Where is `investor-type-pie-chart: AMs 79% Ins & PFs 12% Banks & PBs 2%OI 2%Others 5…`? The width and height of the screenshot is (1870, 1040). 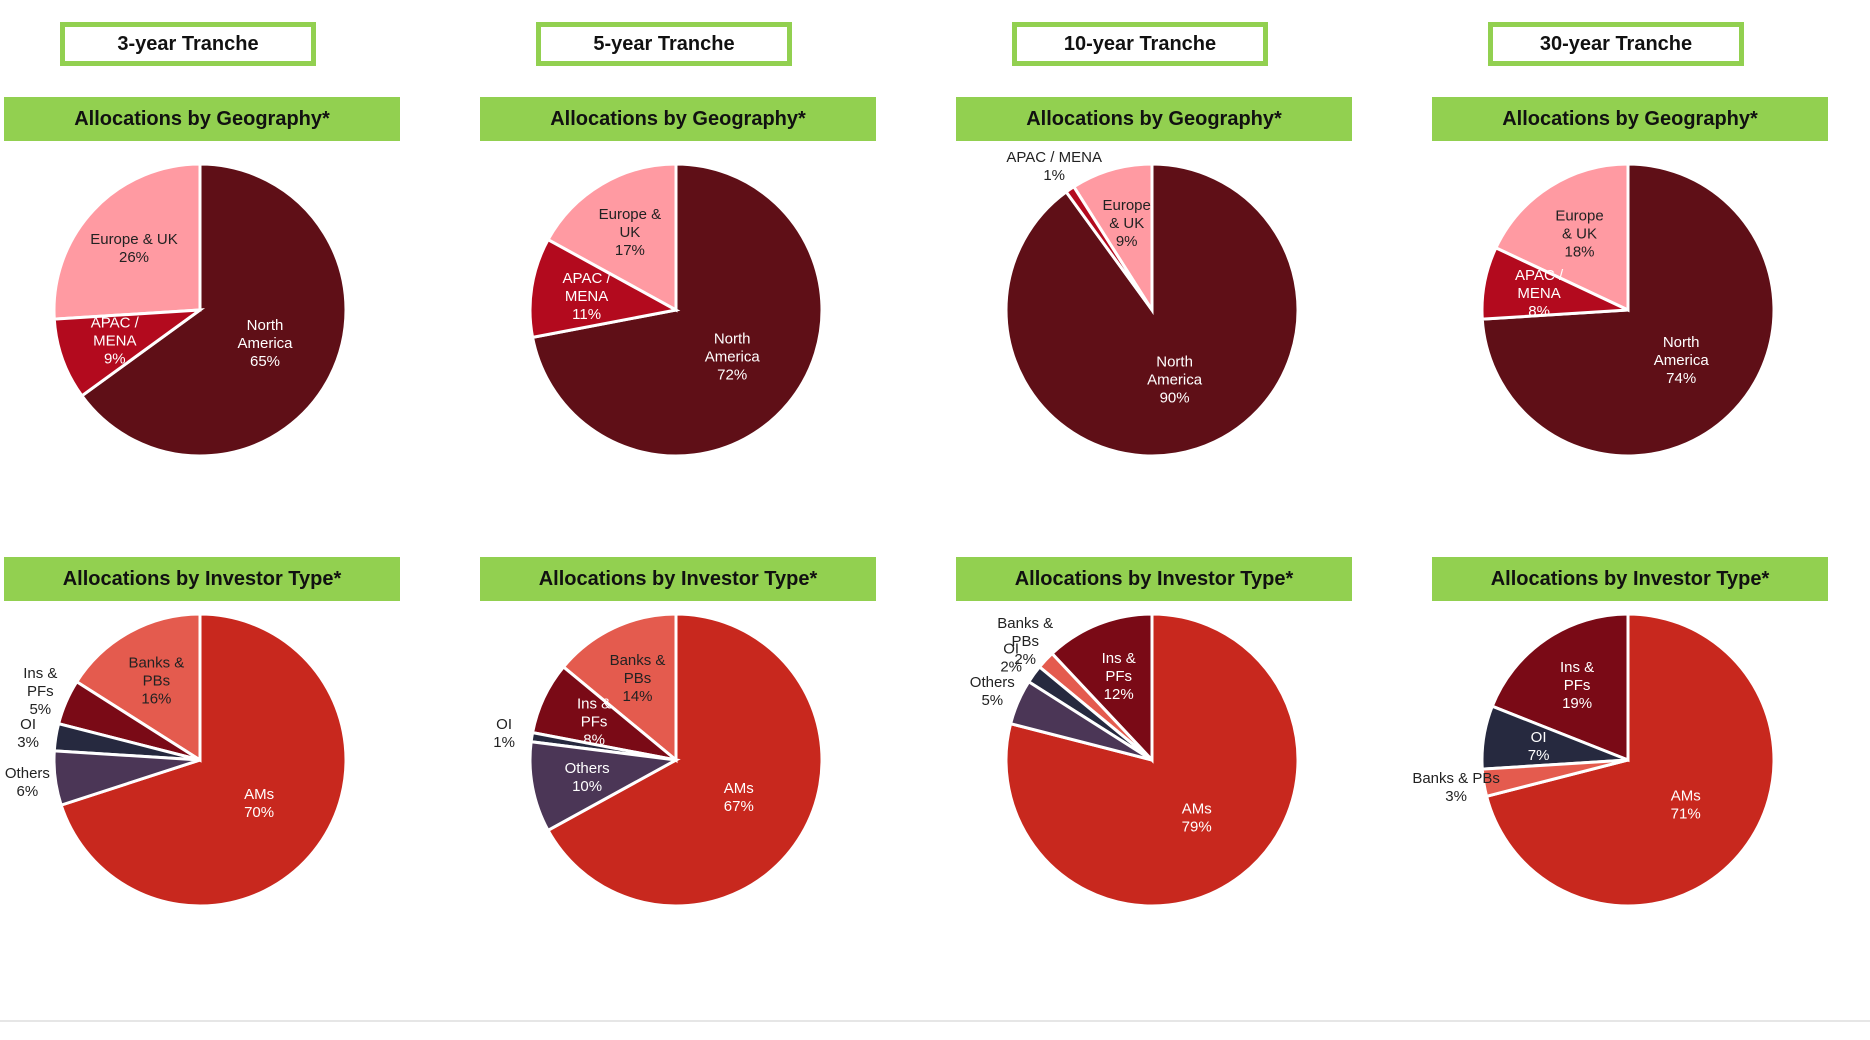 investor-type-pie-chart: AMs 79% Ins & PFs 12% Banks & PBs 2%OI 2%Others 5… is located at coordinates (1135, 760).